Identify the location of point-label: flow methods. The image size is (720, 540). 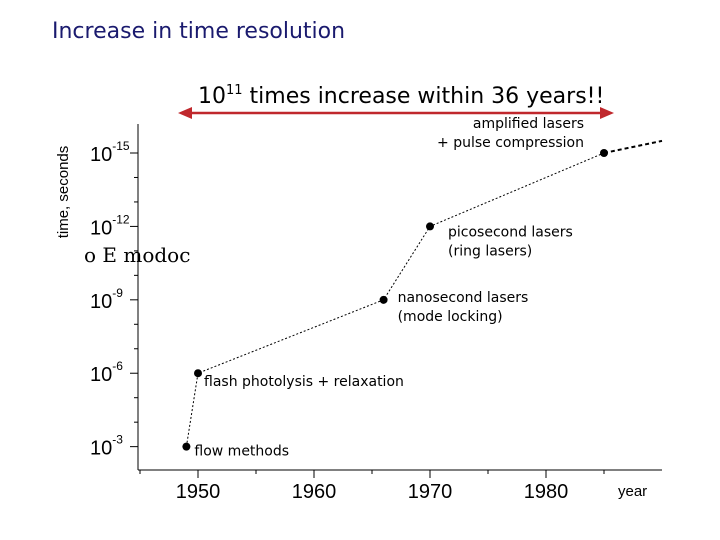
(241, 452).